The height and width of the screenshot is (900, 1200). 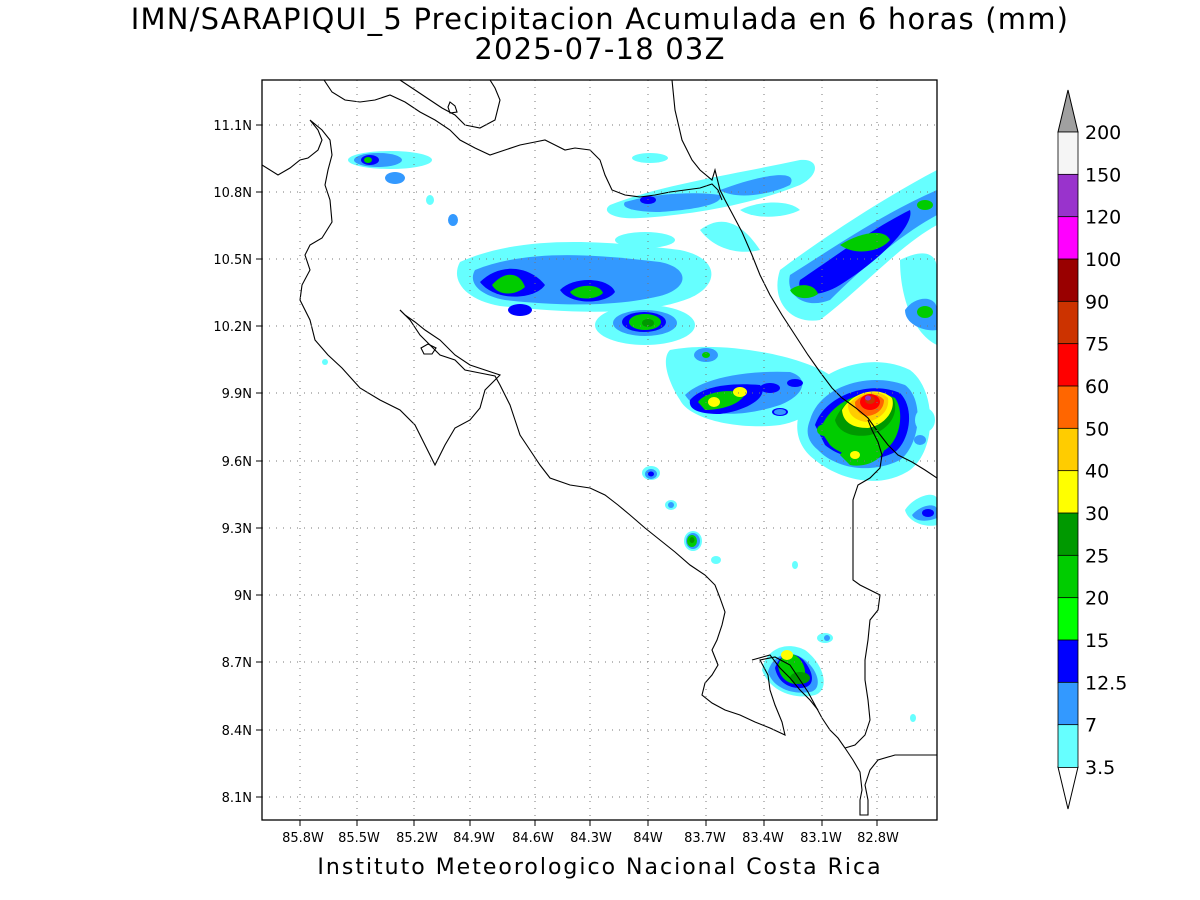 I want to click on lon-label: 84.3W, so click(x=591, y=838).